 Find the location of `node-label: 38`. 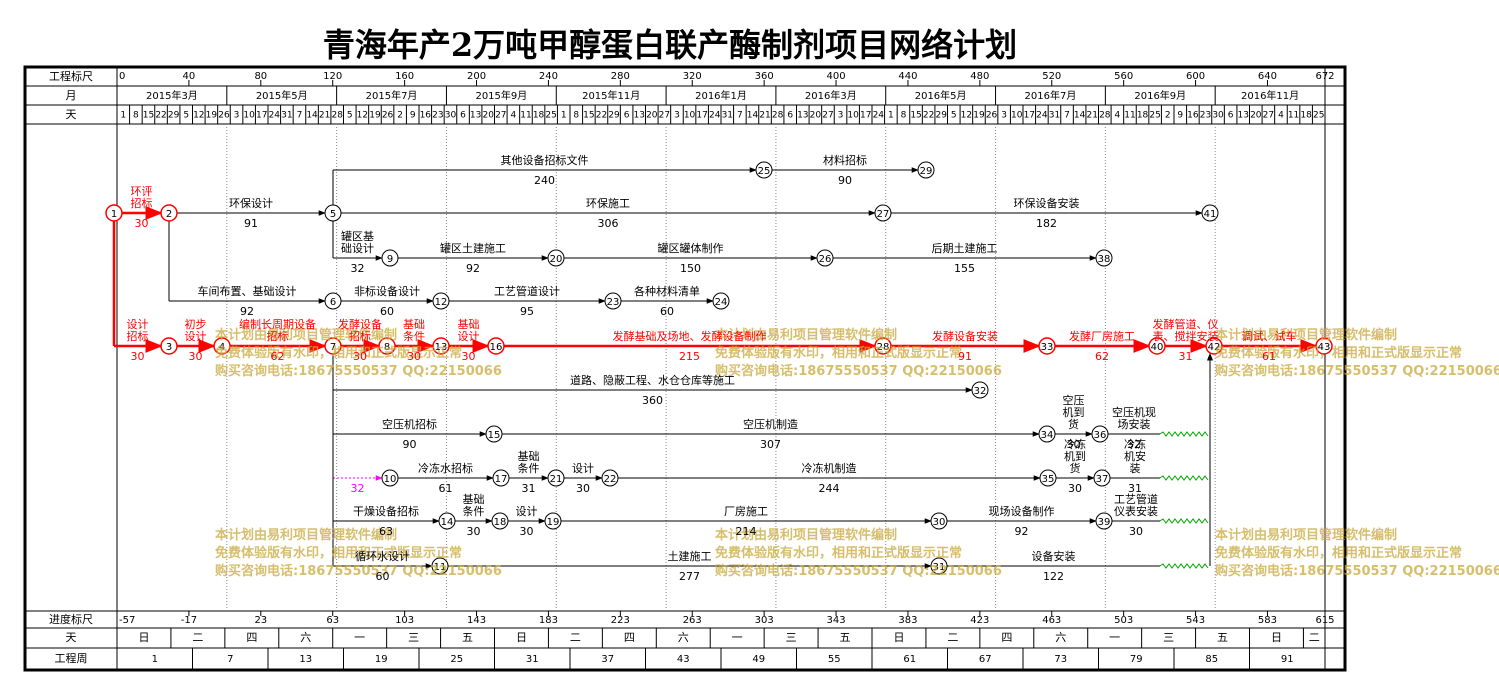

node-label: 38 is located at coordinates (1104, 259).